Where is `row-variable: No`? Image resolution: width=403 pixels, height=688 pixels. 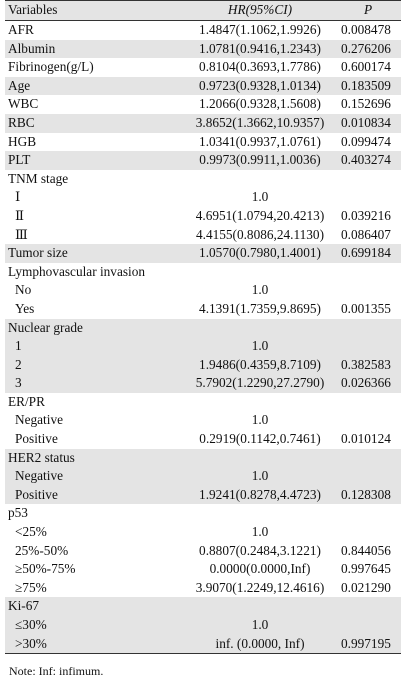
row-variable: No is located at coordinates (23, 290).